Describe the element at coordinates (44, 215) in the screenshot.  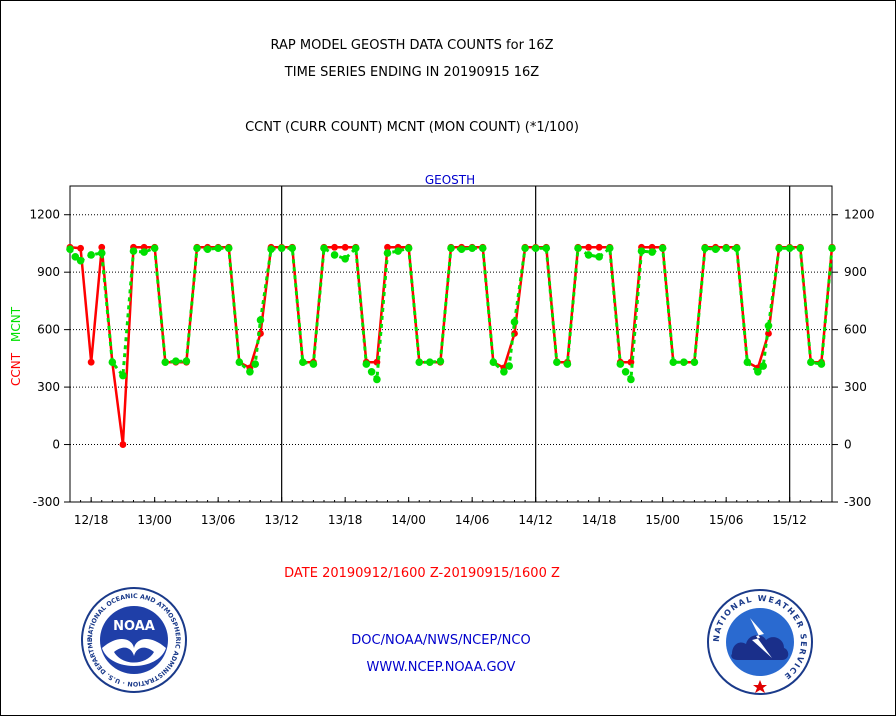
I see `y-tick-label-left: 1200` at that location.